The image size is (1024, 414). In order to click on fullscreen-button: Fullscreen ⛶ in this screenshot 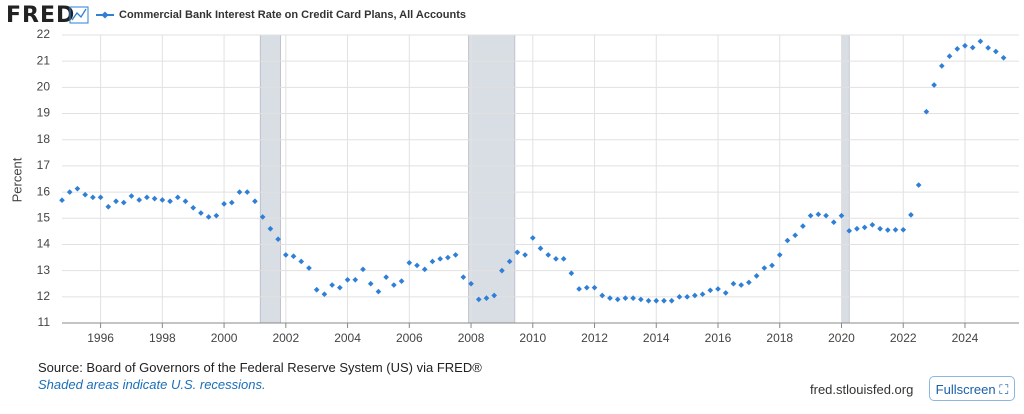, I will do `click(972, 388)`.